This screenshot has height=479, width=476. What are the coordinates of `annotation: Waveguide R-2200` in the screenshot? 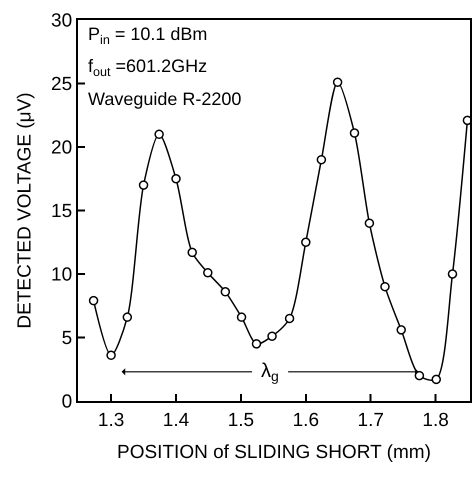 It's located at (165, 99).